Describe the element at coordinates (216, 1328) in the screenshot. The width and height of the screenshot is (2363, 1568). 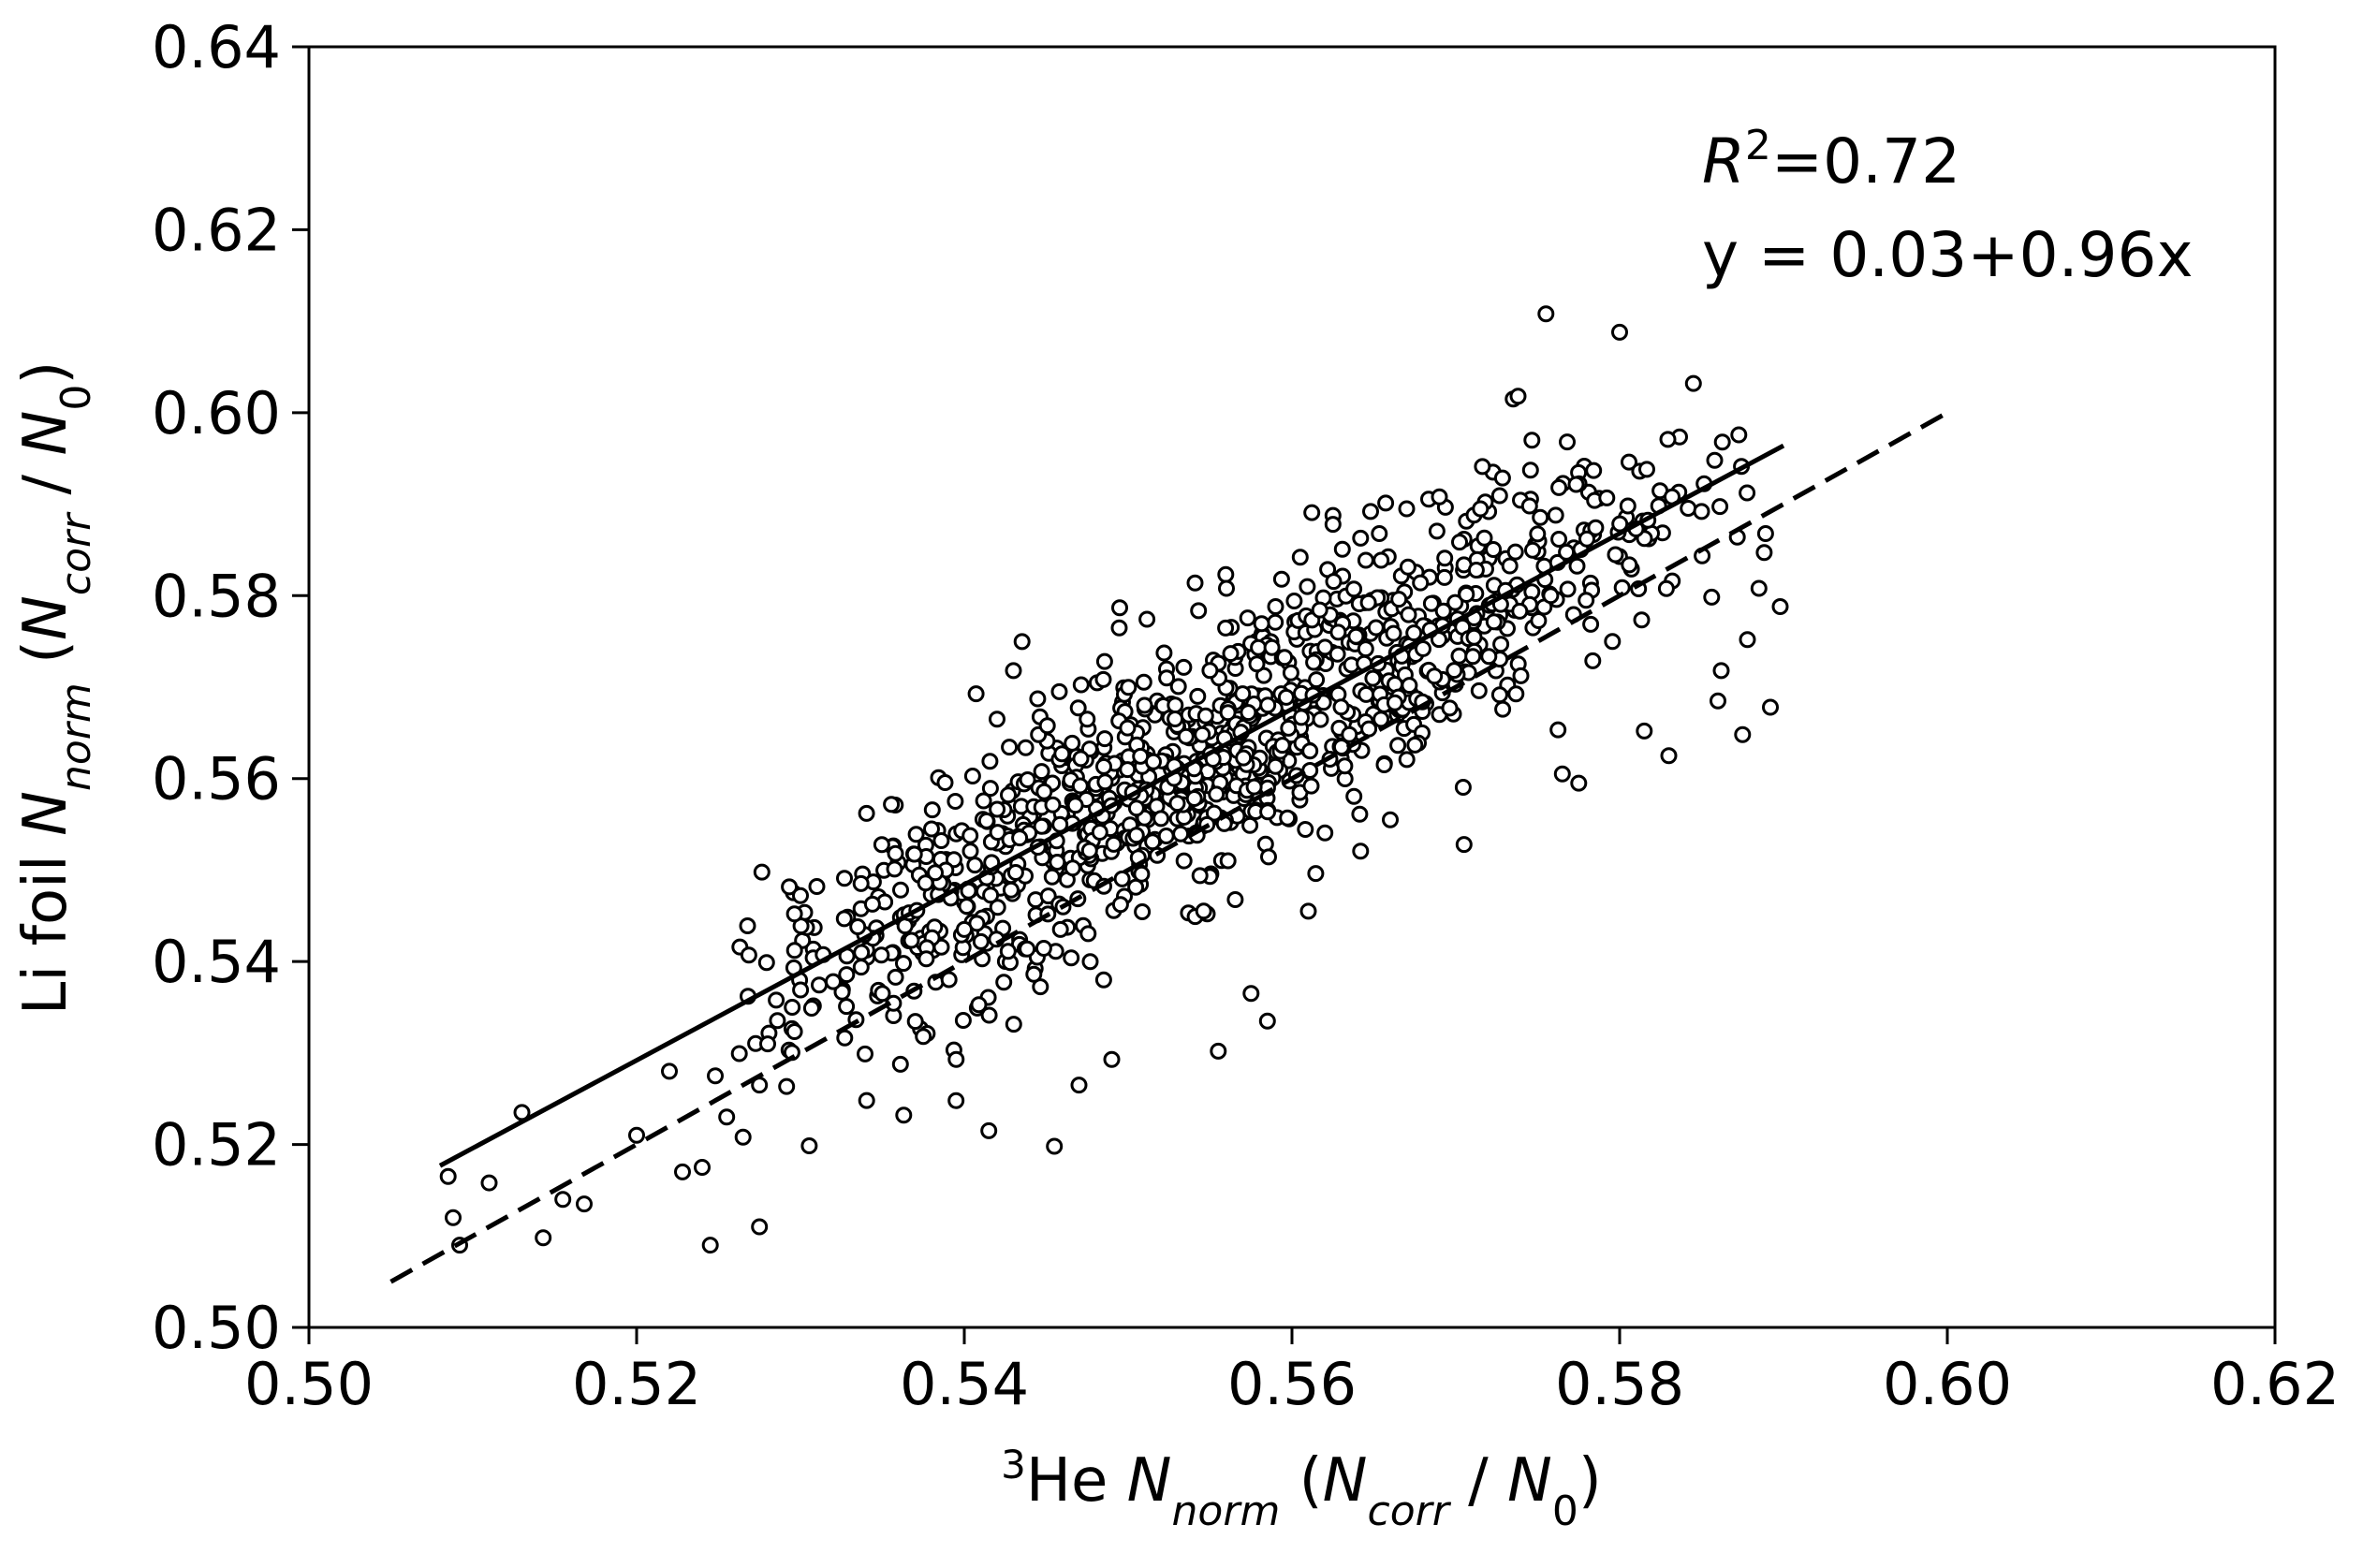
I see `y-tick-label: 0.50` at that location.